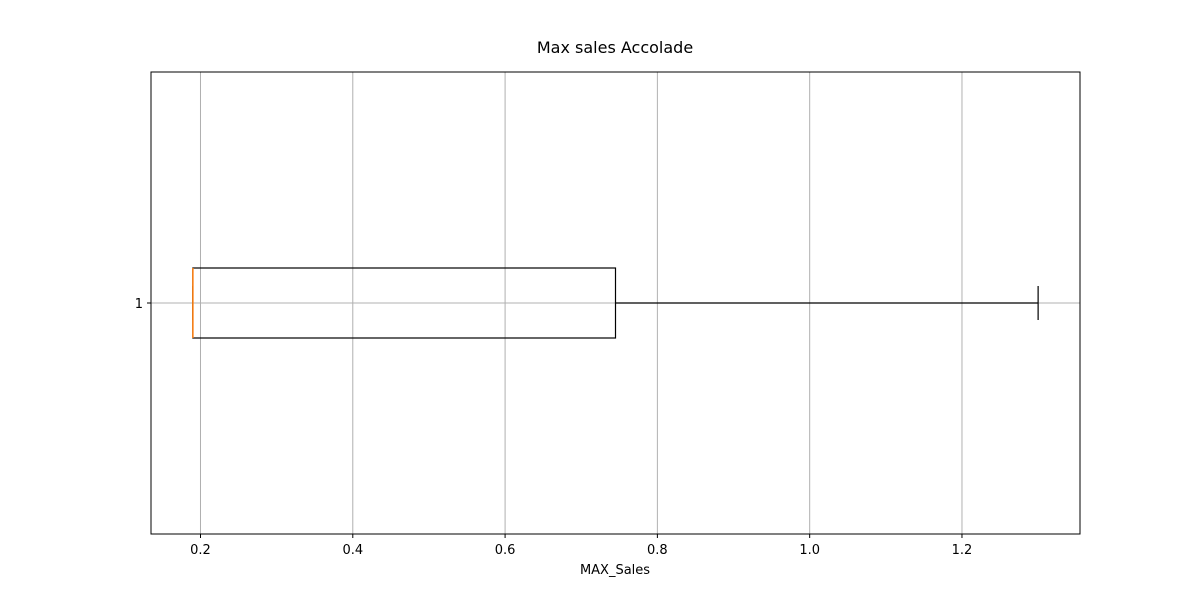 The image size is (1200, 600). I want to click on y-axis-ticks: 1, so click(143, 304).